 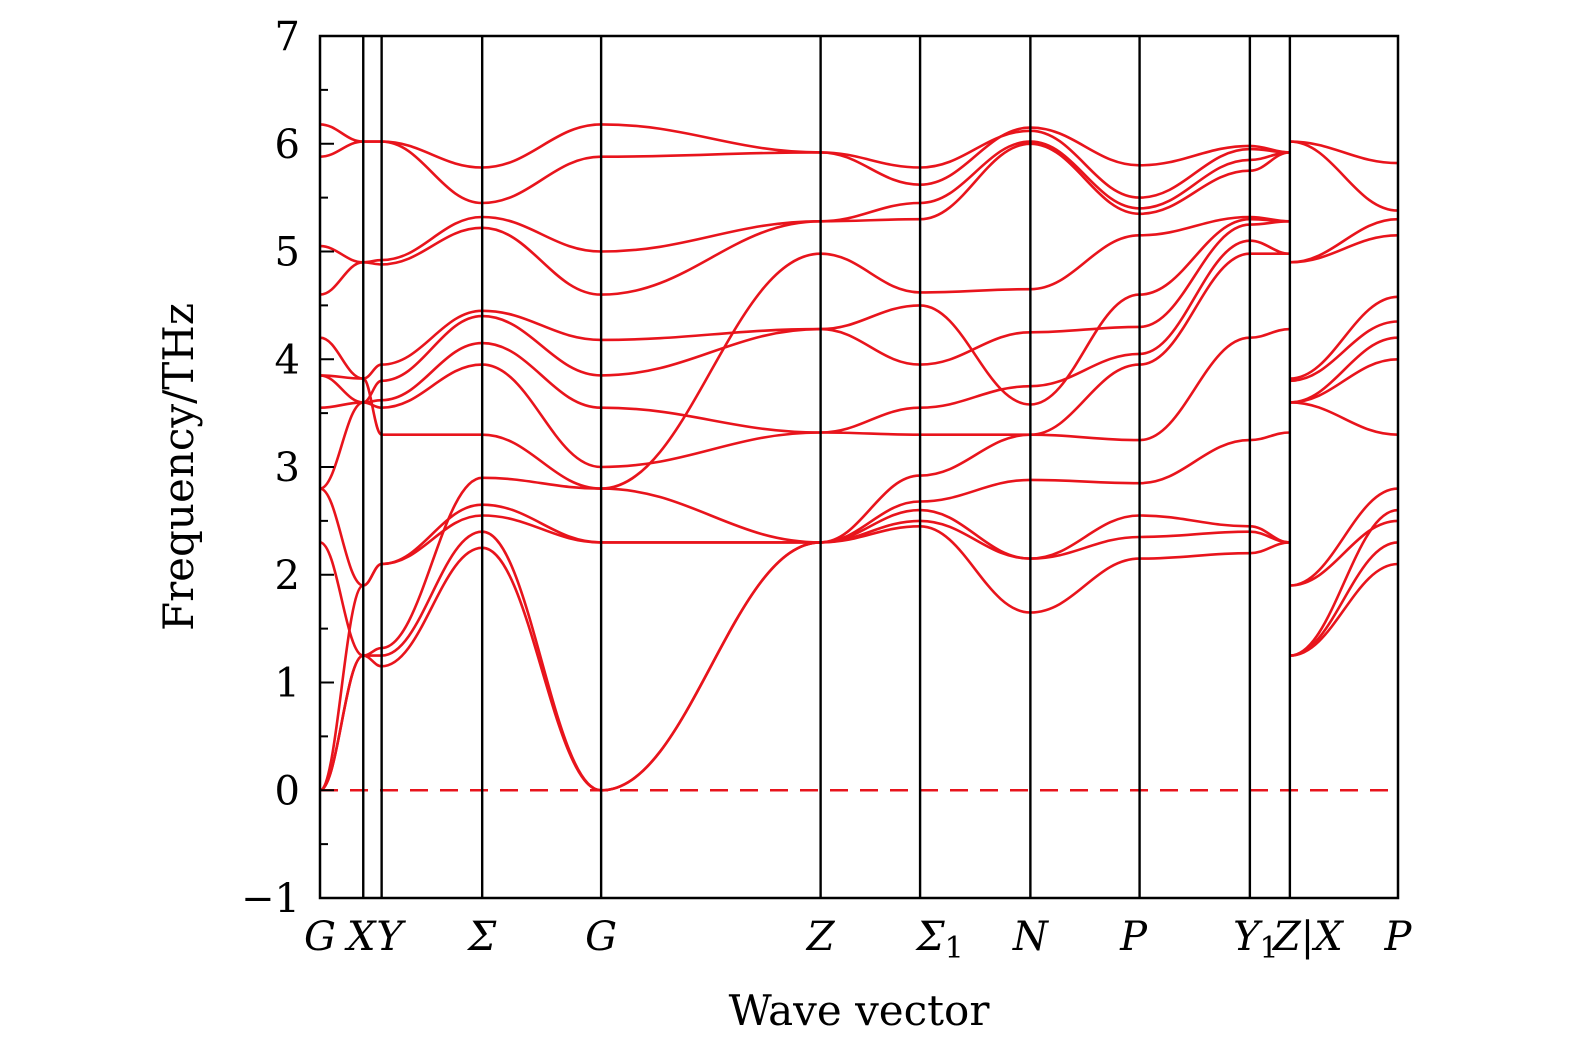 What do you see at coordinates (432, 371) in the screenshot?
I see `band-Y-Σ-7` at bounding box center [432, 371].